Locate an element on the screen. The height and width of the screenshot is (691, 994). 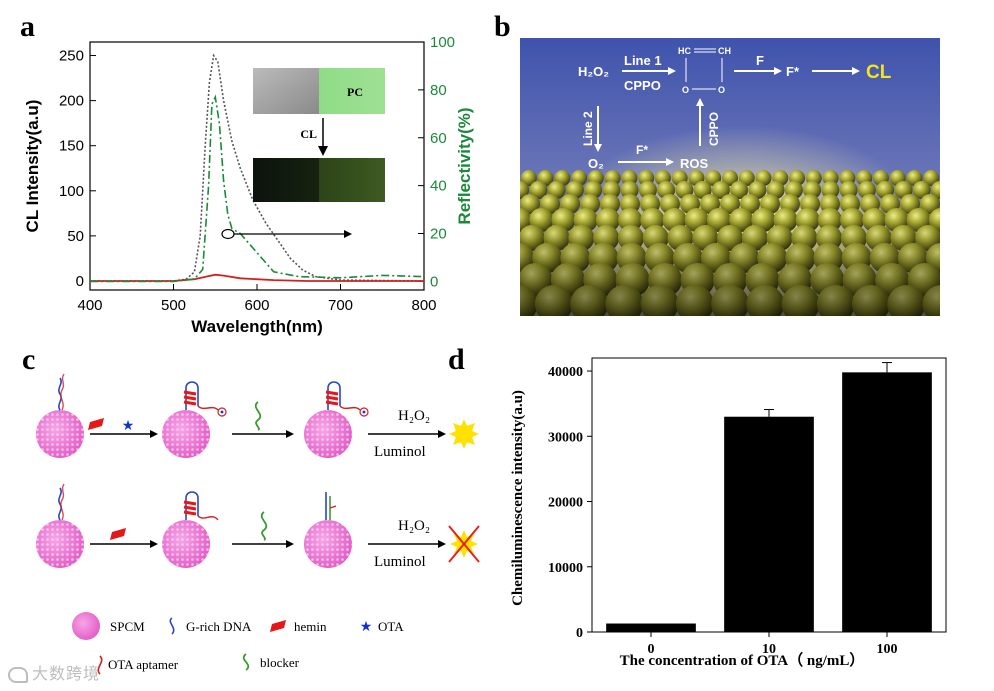
panel-letter-b: b is located at coordinates (502, 26).